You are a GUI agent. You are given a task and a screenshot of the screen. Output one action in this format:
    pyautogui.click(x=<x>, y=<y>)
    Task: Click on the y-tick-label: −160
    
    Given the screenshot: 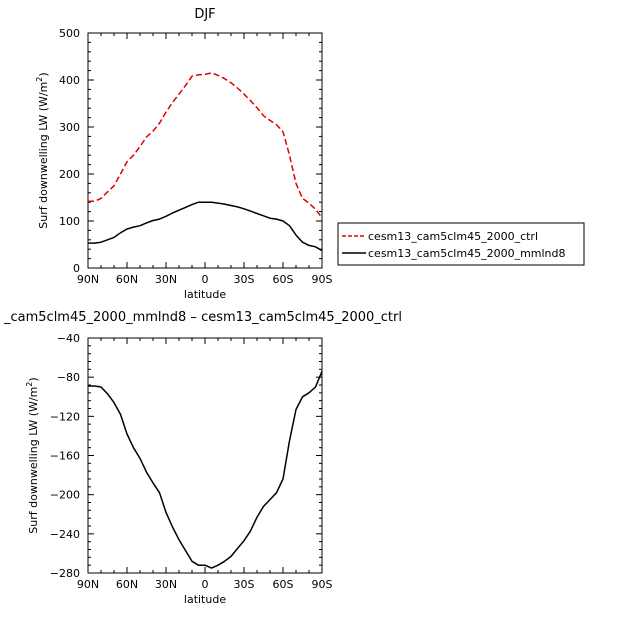 What is the action you would take?
    pyautogui.click(x=65, y=456)
    